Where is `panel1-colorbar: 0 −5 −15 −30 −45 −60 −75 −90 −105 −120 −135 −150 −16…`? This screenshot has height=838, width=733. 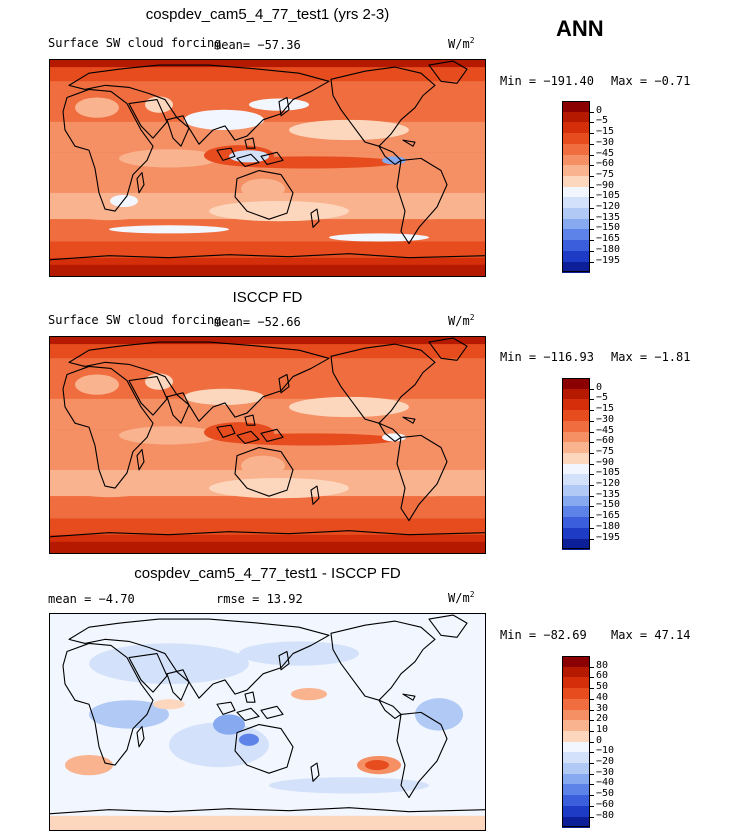 panel1-colorbar: 0 −5 −15 −30 −45 −60 −75 −90 −105 −120 −135 −150 −16… is located at coordinates (607, 187).